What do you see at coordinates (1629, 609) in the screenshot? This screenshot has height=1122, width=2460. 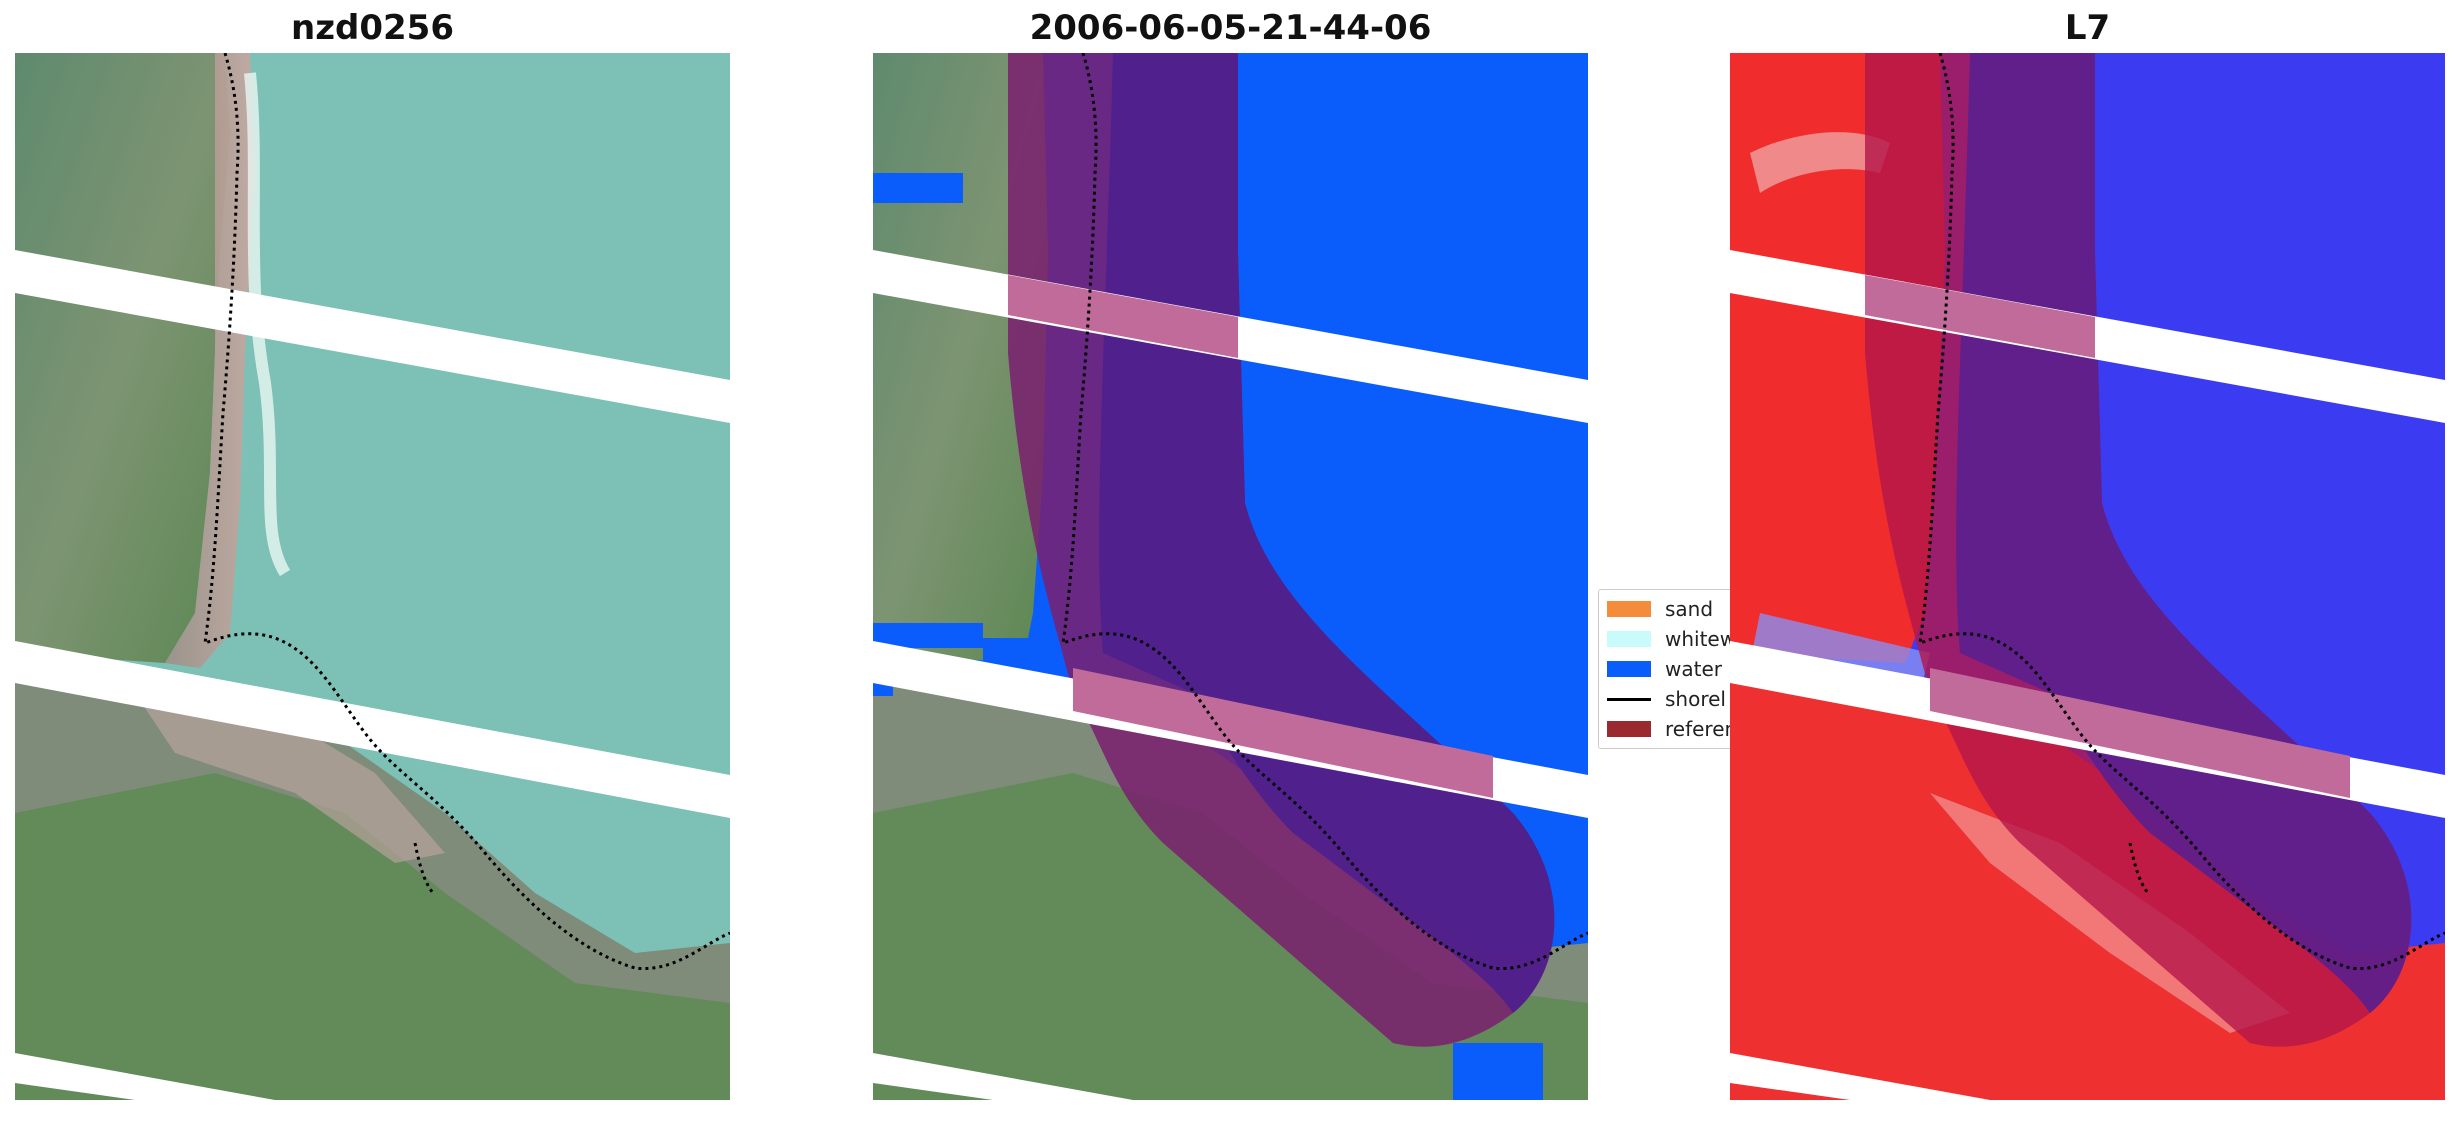 I see `sand-swatch` at bounding box center [1629, 609].